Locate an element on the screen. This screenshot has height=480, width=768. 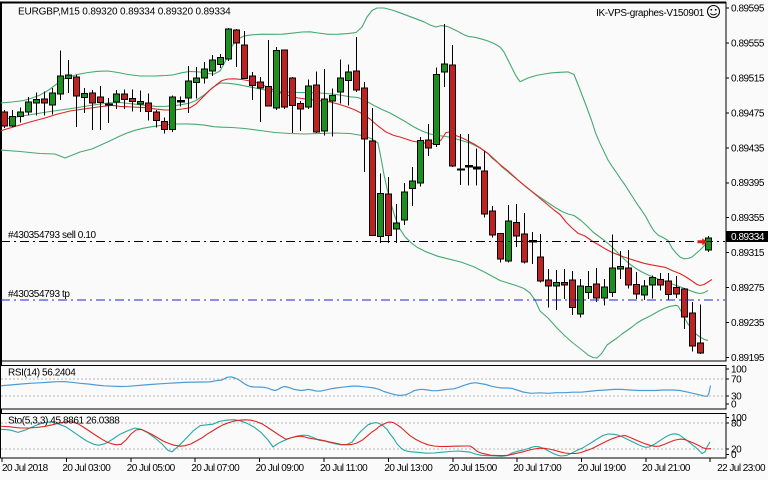
svg-text: 20 Jul 09:00 is located at coordinates (280, 468).